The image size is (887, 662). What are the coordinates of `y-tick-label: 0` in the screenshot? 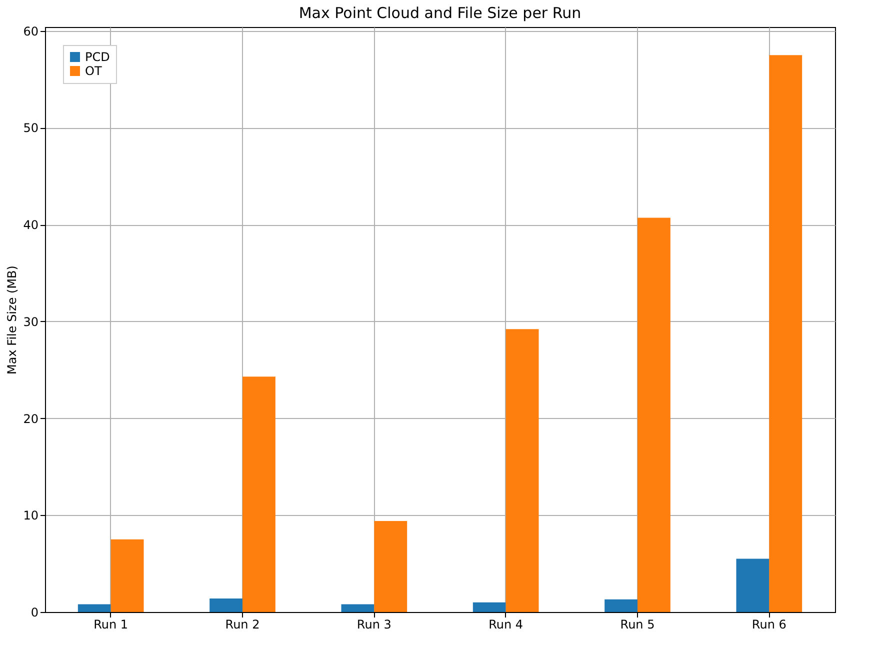 It's located at (34, 613).